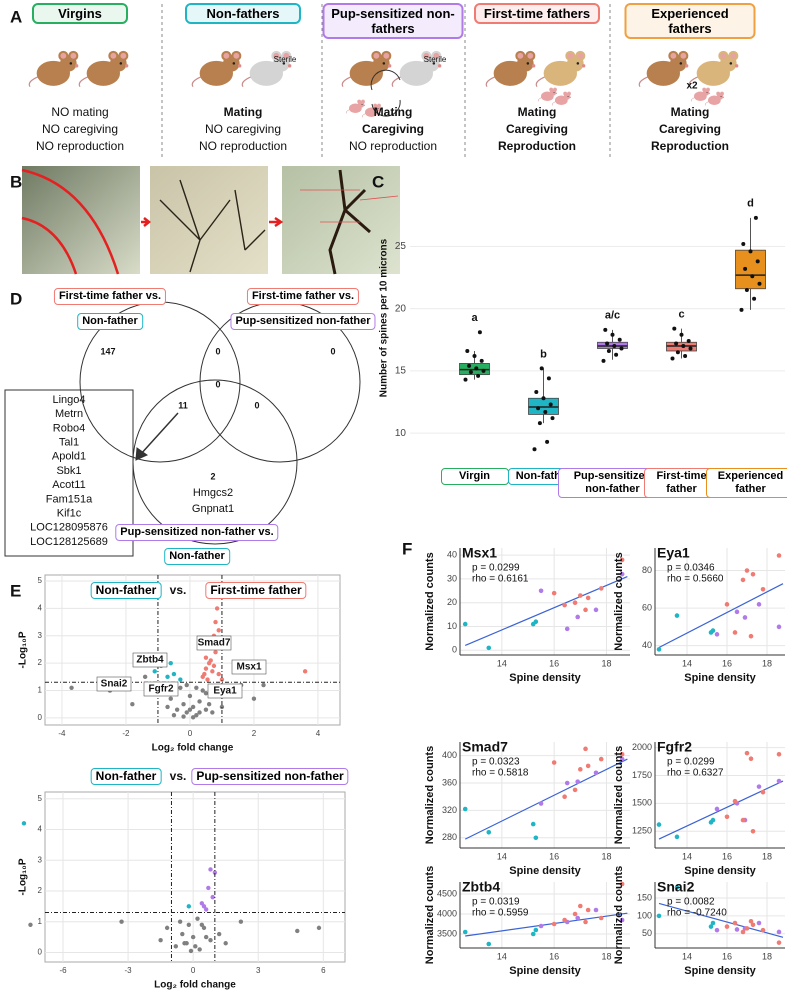  I want to click on y-tick-label: 80, so click(647, 570).